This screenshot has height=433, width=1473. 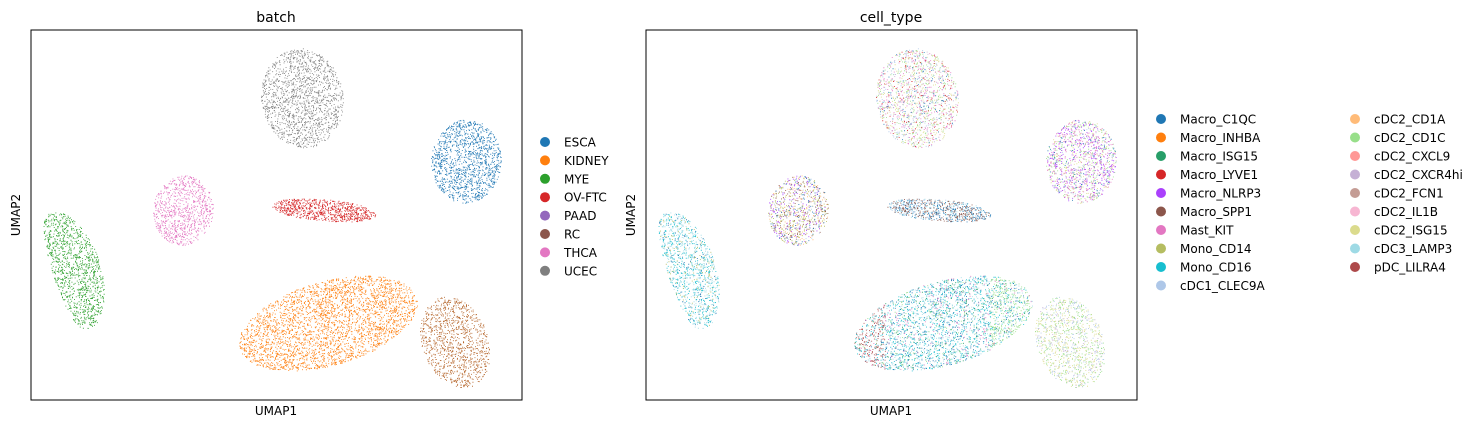 I want to click on batch-ylabel: UMAP2, so click(x=16, y=215).